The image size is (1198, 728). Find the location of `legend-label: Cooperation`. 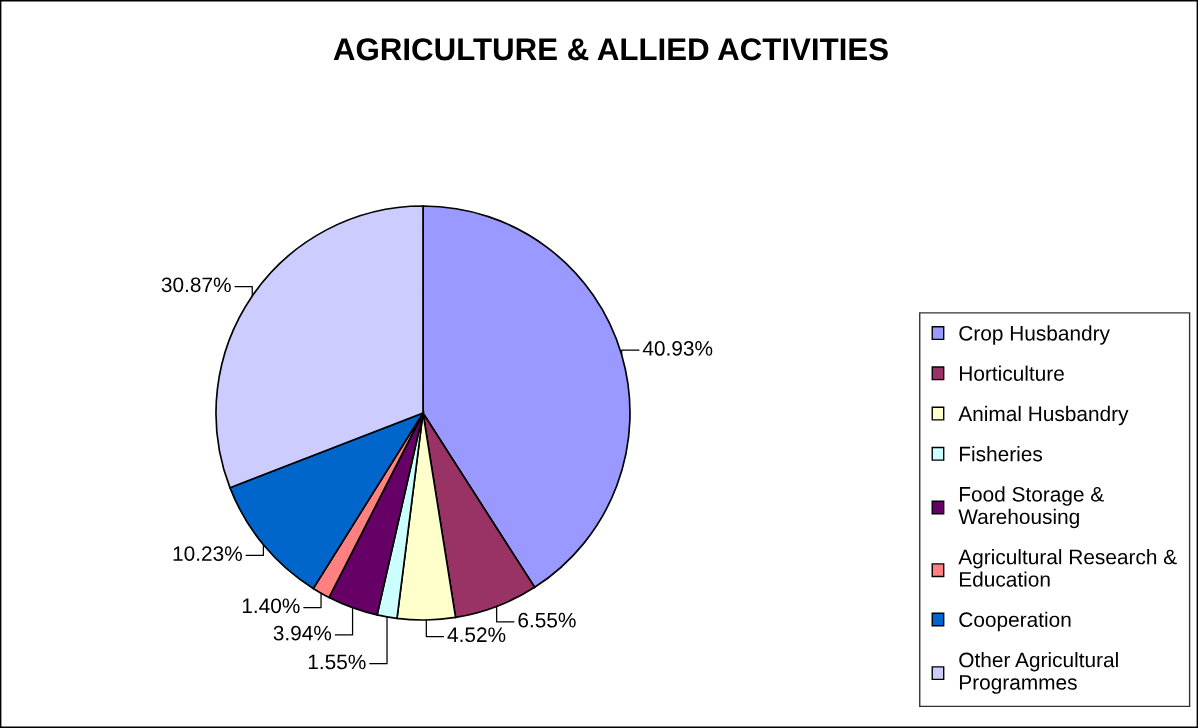

legend-label: Cooperation is located at coordinates (1015, 621).